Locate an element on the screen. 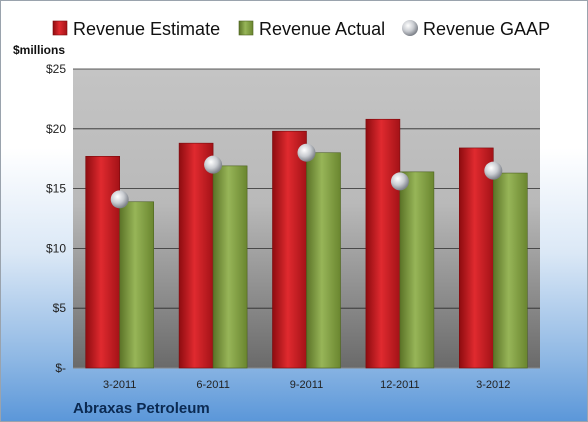 This screenshot has width=588, height=422. legend-label-gaap: Revenue GAAP is located at coordinates (486, 29).